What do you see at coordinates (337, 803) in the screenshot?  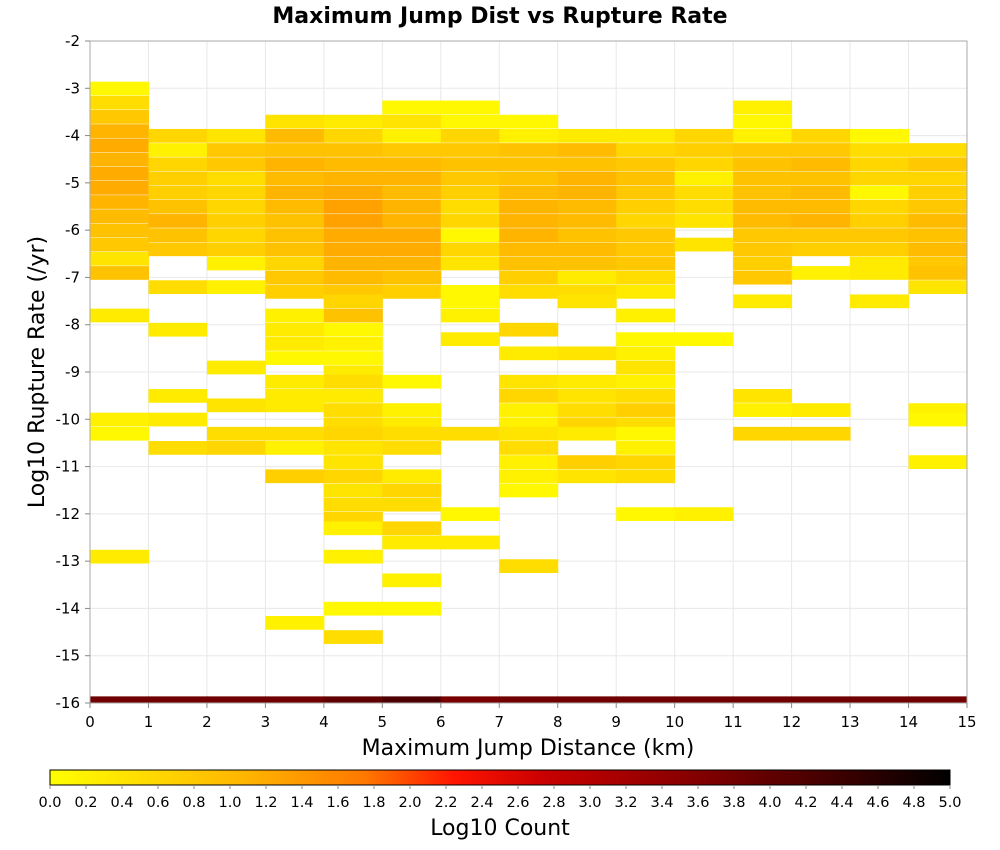 I see `colorbar-tick-label: 1.6` at bounding box center [337, 803].